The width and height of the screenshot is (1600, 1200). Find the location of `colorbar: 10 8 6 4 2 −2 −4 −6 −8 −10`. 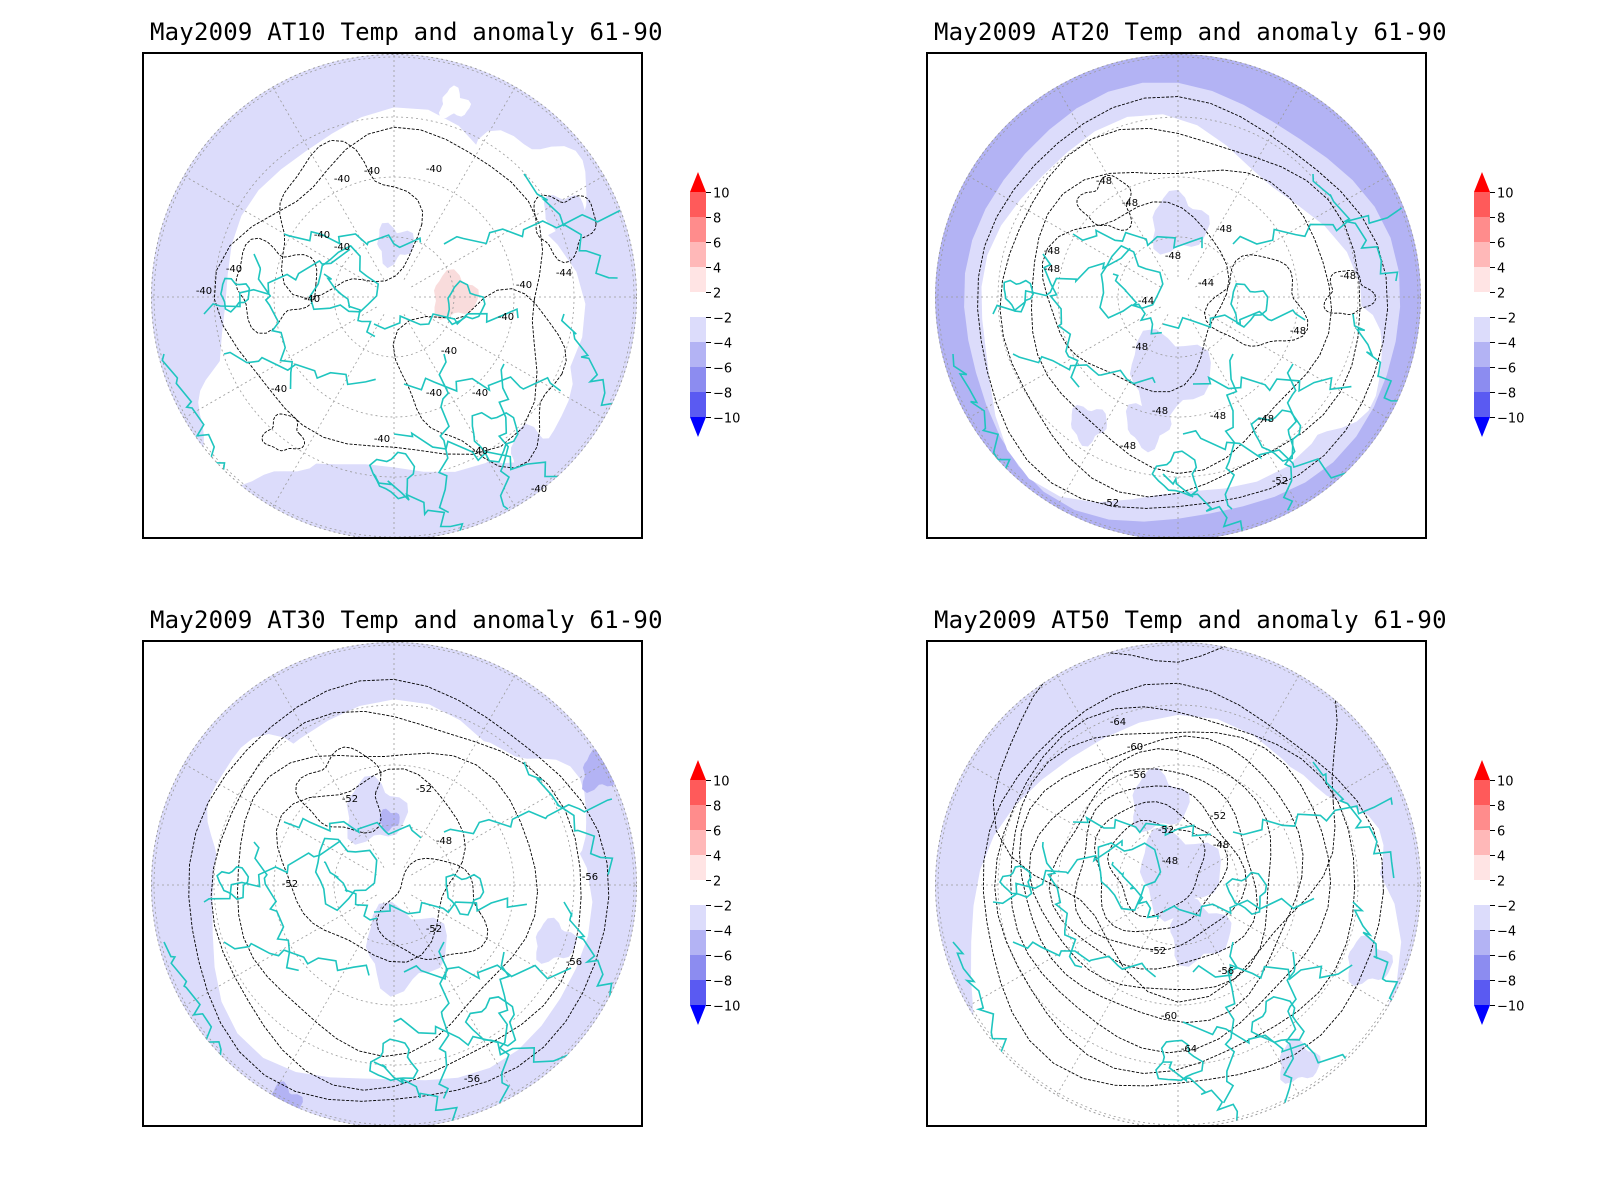

colorbar: 10 8 6 4 2 −2 −4 −6 −8 −10 is located at coordinates (1499, 900).